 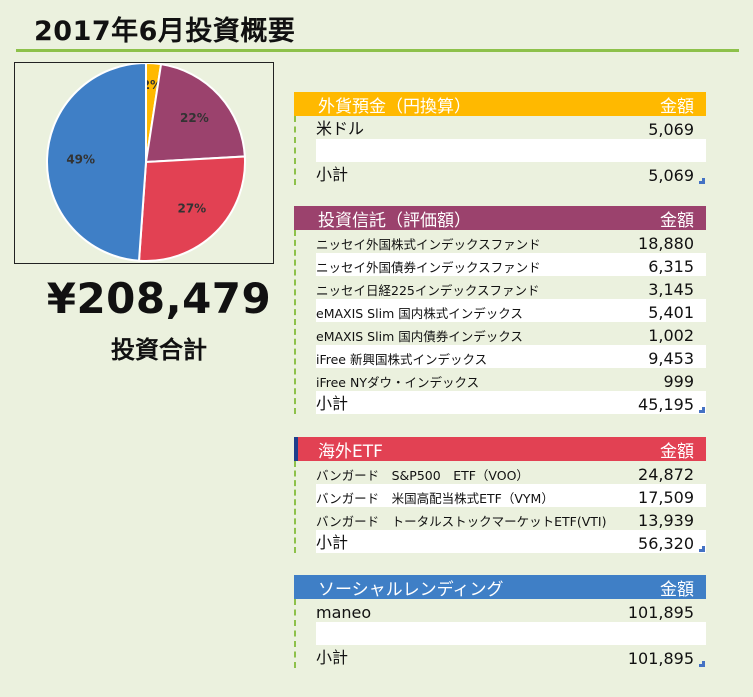 What do you see at coordinates (671, 358) in the screenshot?
I see `row-value: 9,453` at bounding box center [671, 358].